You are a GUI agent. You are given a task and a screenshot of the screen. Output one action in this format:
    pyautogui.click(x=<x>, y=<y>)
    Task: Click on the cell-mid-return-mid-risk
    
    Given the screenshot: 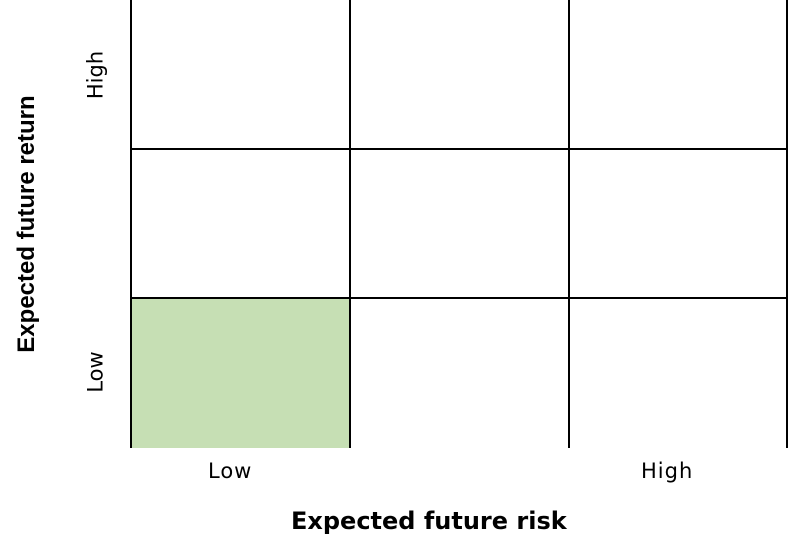 What is the action you would take?
    pyautogui.click(x=460, y=224)
    